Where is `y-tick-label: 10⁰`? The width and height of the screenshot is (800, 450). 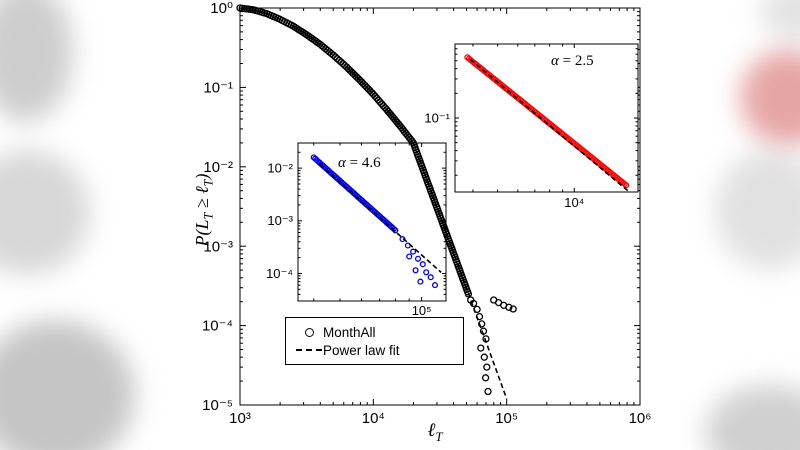 y-tick-label: 10⁰ is located at coordinates (221, 8).